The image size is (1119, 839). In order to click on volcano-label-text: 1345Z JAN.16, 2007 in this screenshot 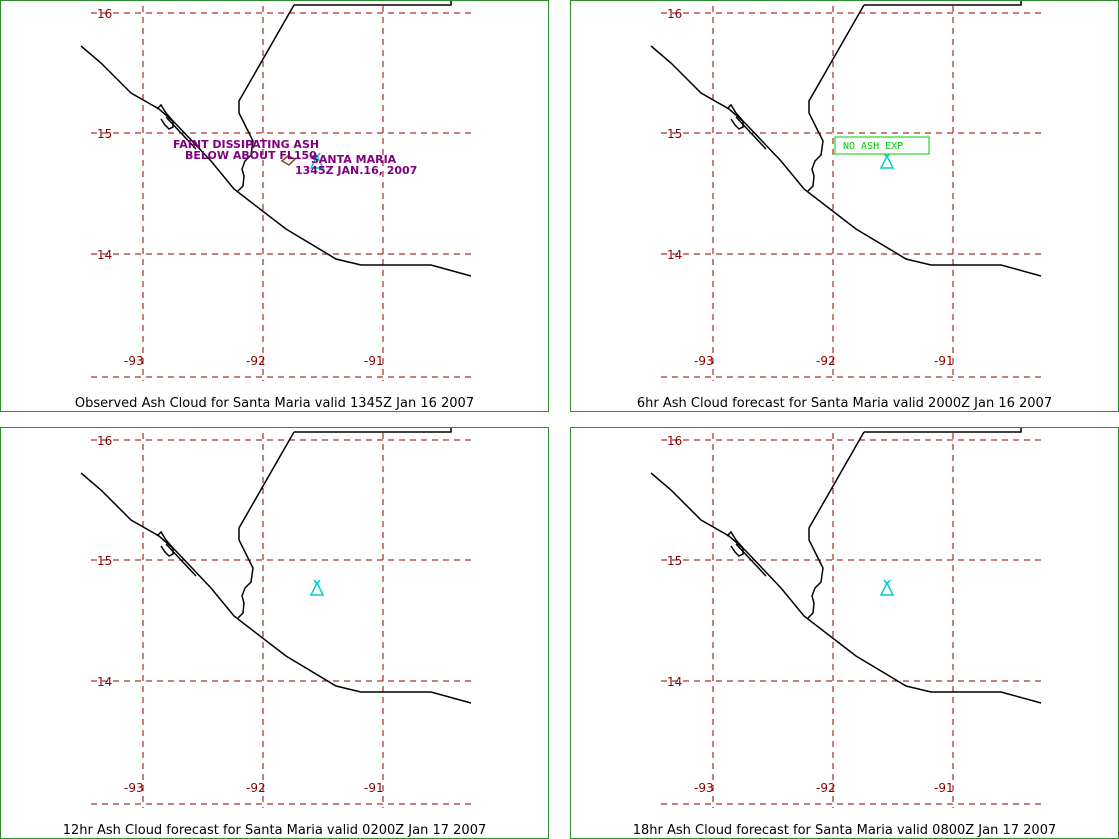, I will do `click(356, 170)`.